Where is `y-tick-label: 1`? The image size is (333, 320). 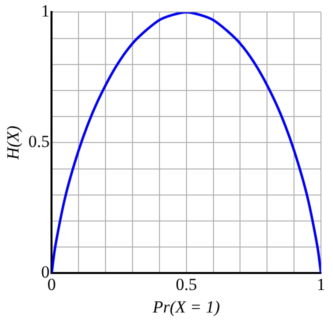 y-tick-label: 1 is located at coordinates (45, 11).